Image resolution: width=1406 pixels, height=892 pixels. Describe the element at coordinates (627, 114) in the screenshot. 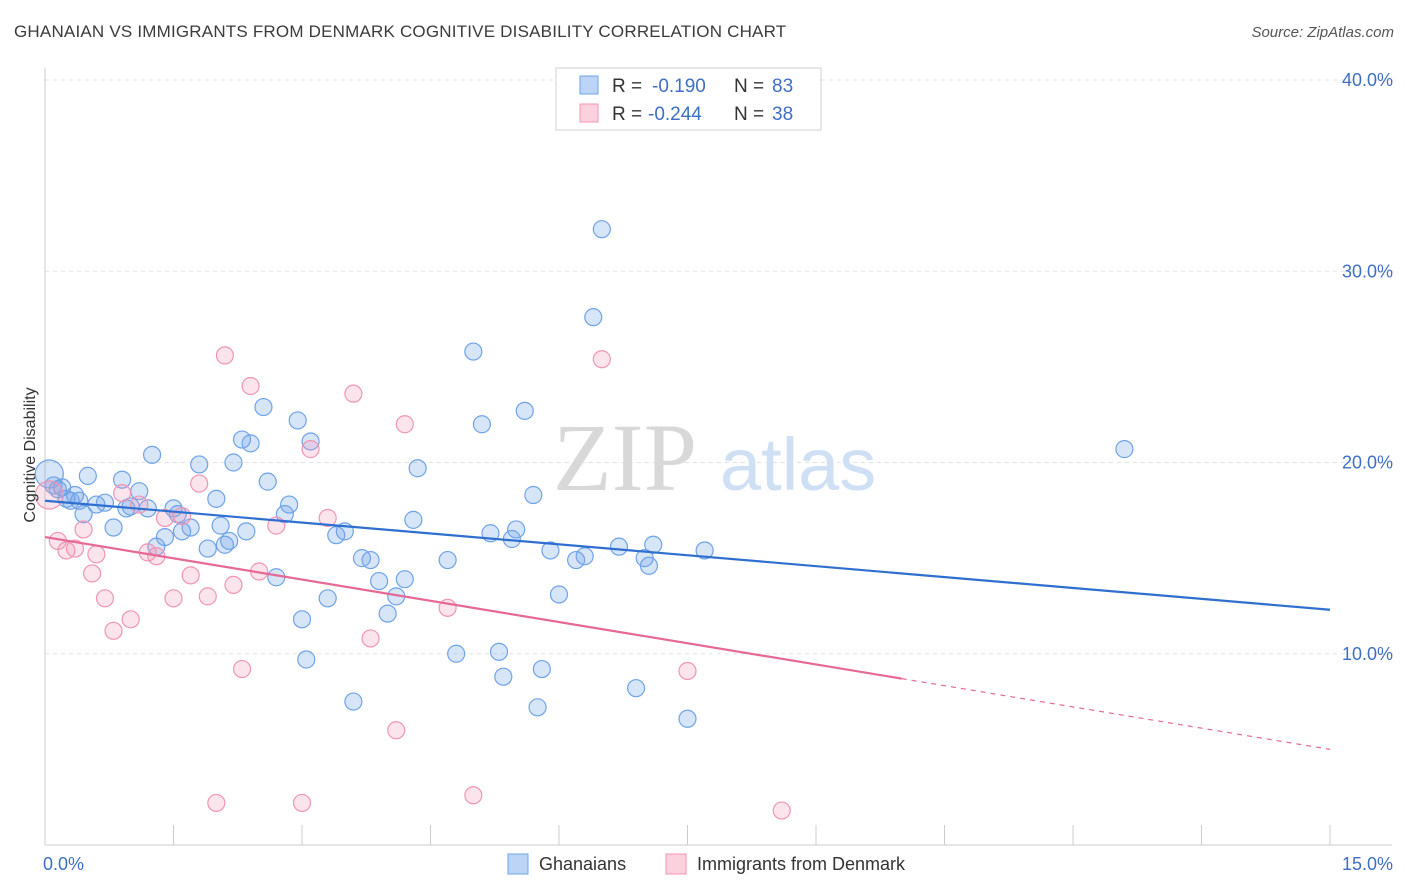

I see `legend-r-label-2: R =` at that location.